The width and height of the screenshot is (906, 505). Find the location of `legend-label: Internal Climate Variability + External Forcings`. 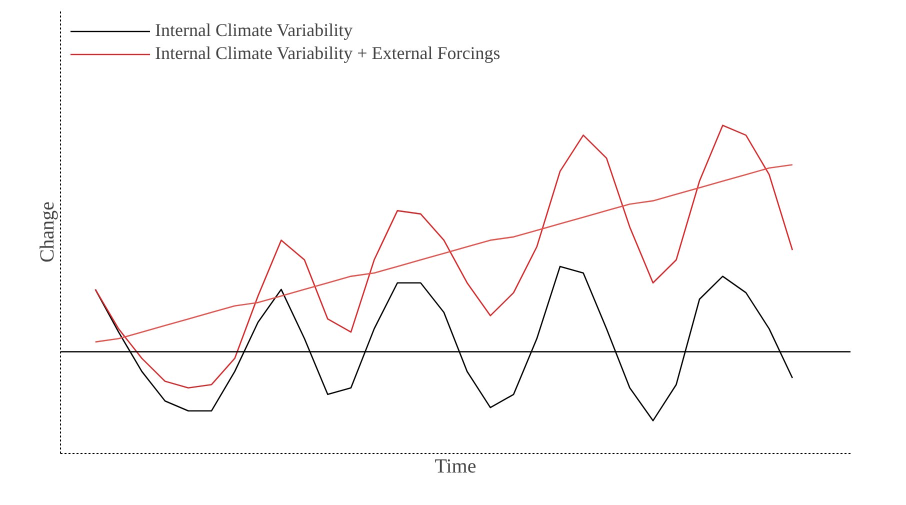

legend-label: Internal Climate Variability + External Forcings is located at coordinates (327, 53).